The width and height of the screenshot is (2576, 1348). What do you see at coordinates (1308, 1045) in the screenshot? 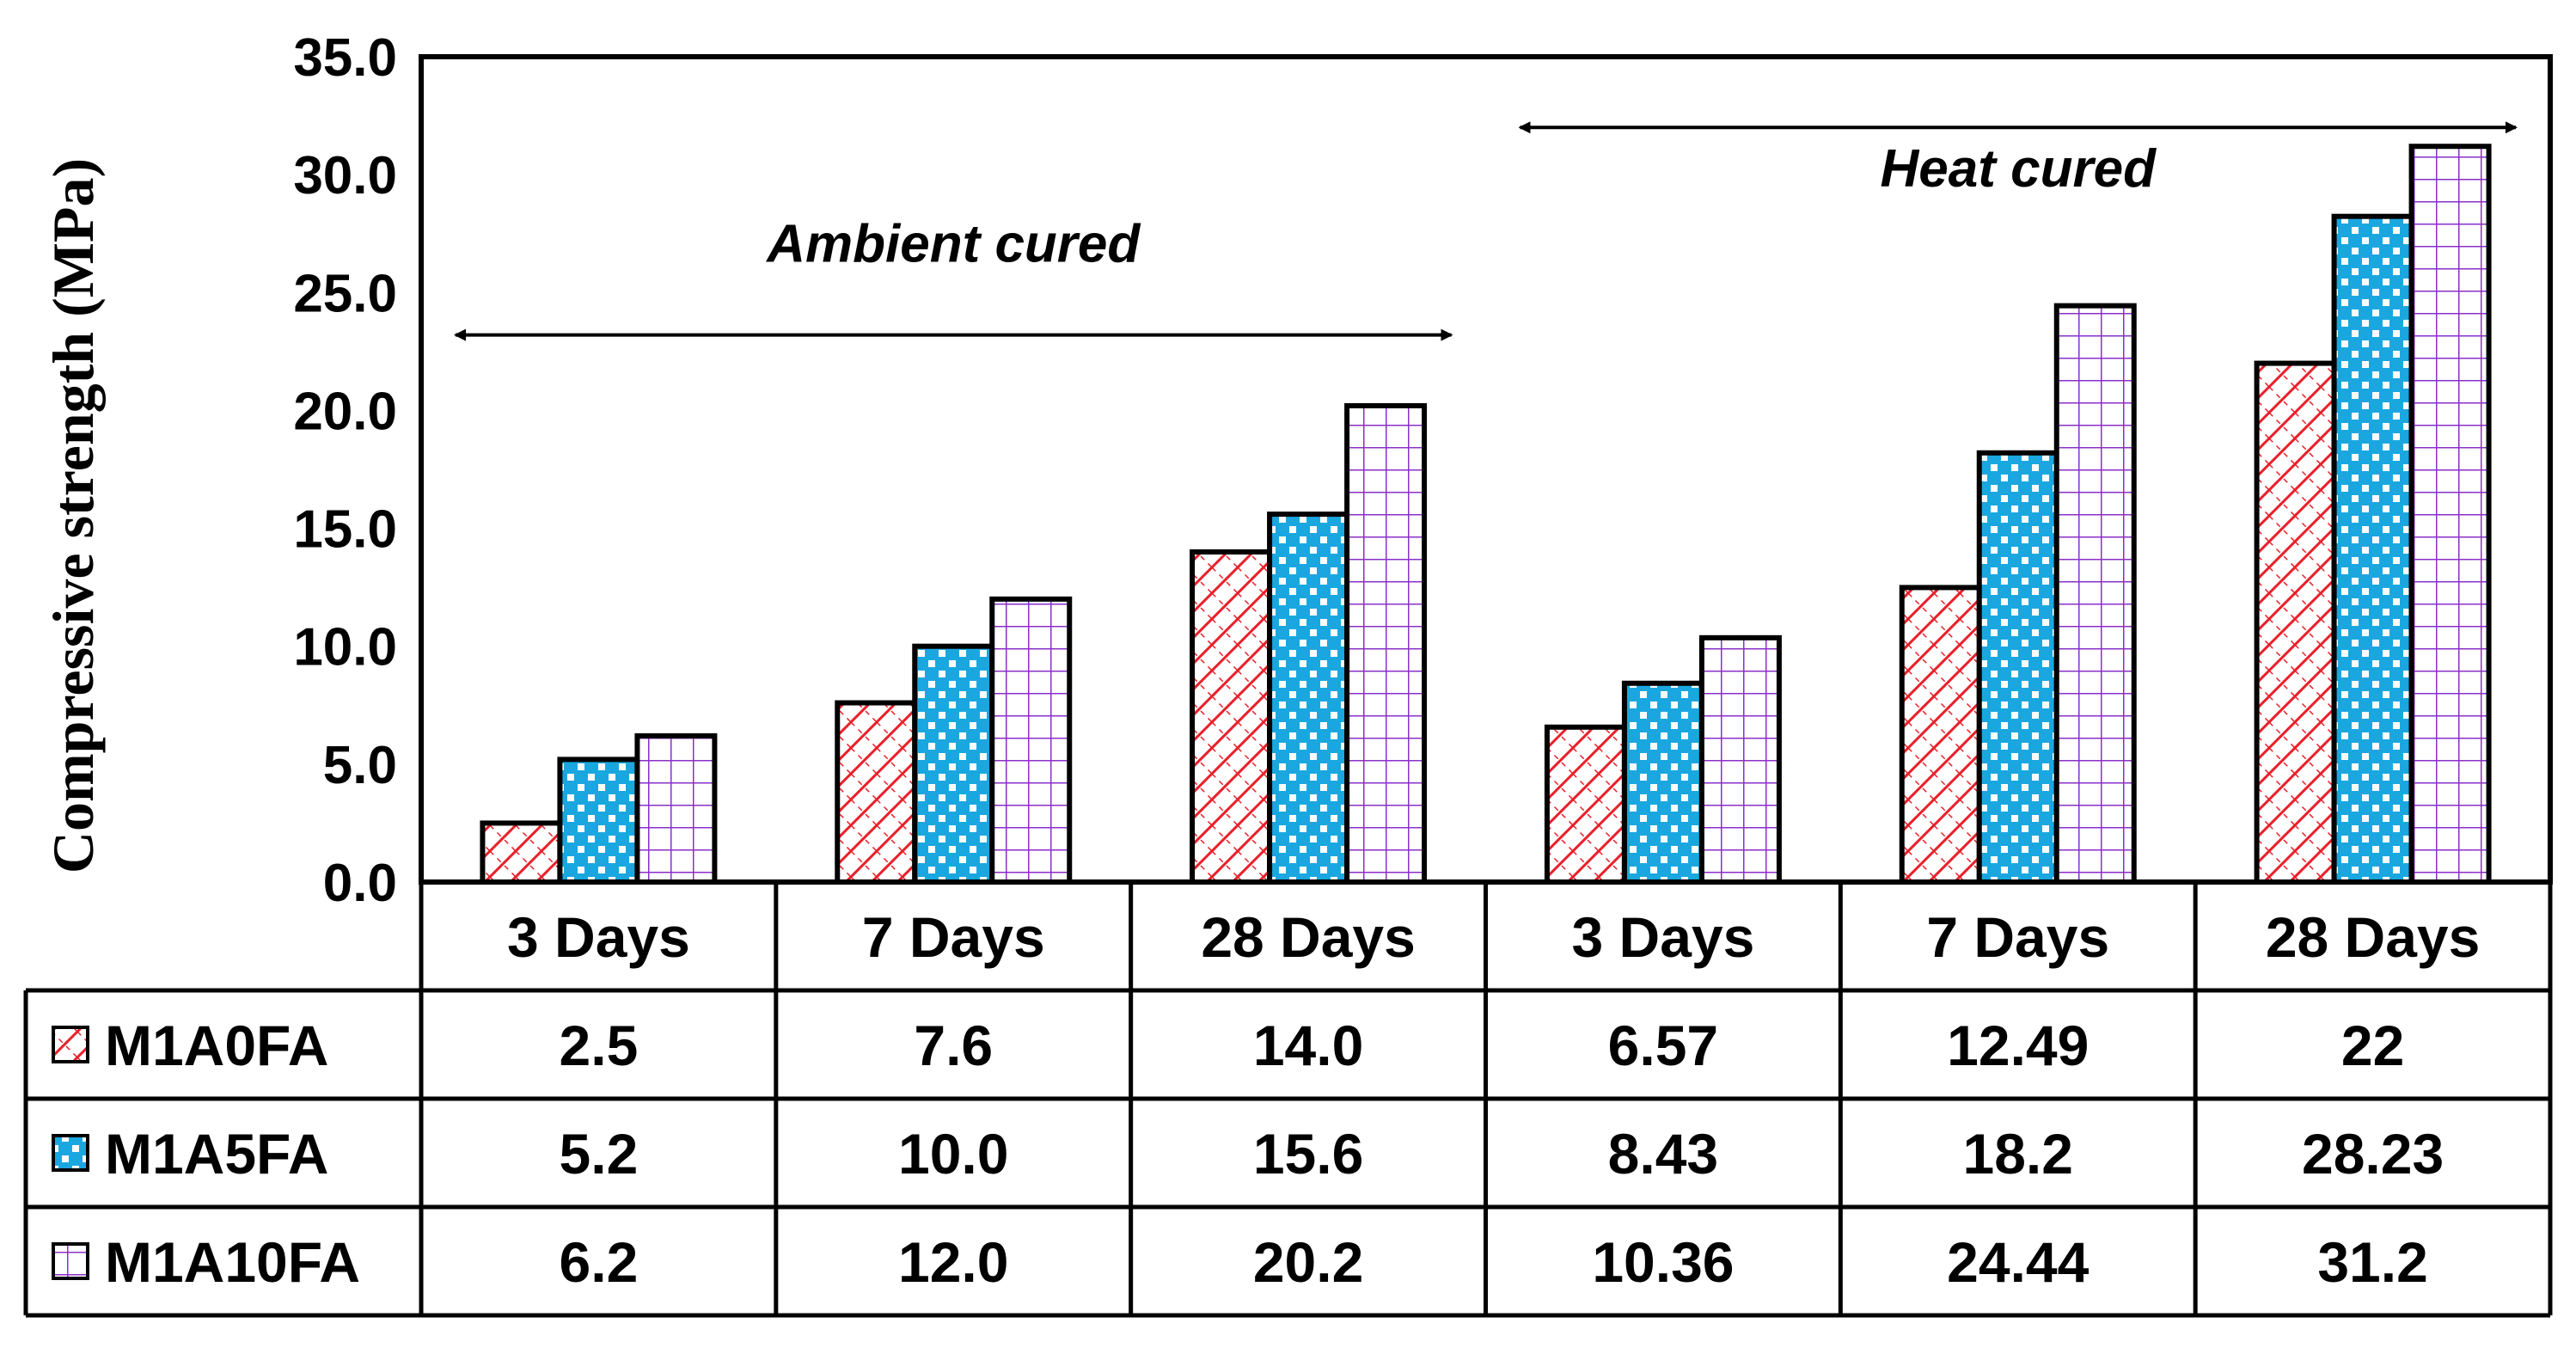
I see `cell-m1a0fa-2: 14.0` at bounding box center [1308, 1045].